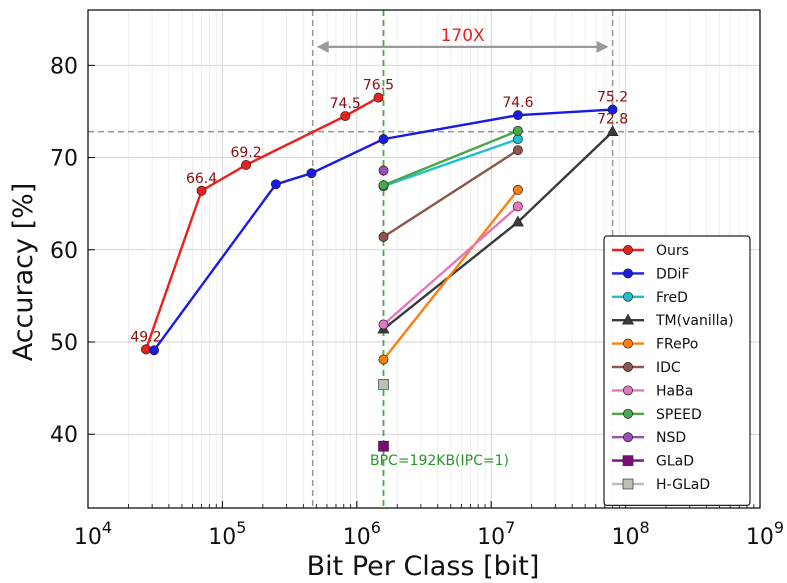 This screenshot has height=583, width=787. I want to click on x-tick-label: 10⁷, so click(496, 534).